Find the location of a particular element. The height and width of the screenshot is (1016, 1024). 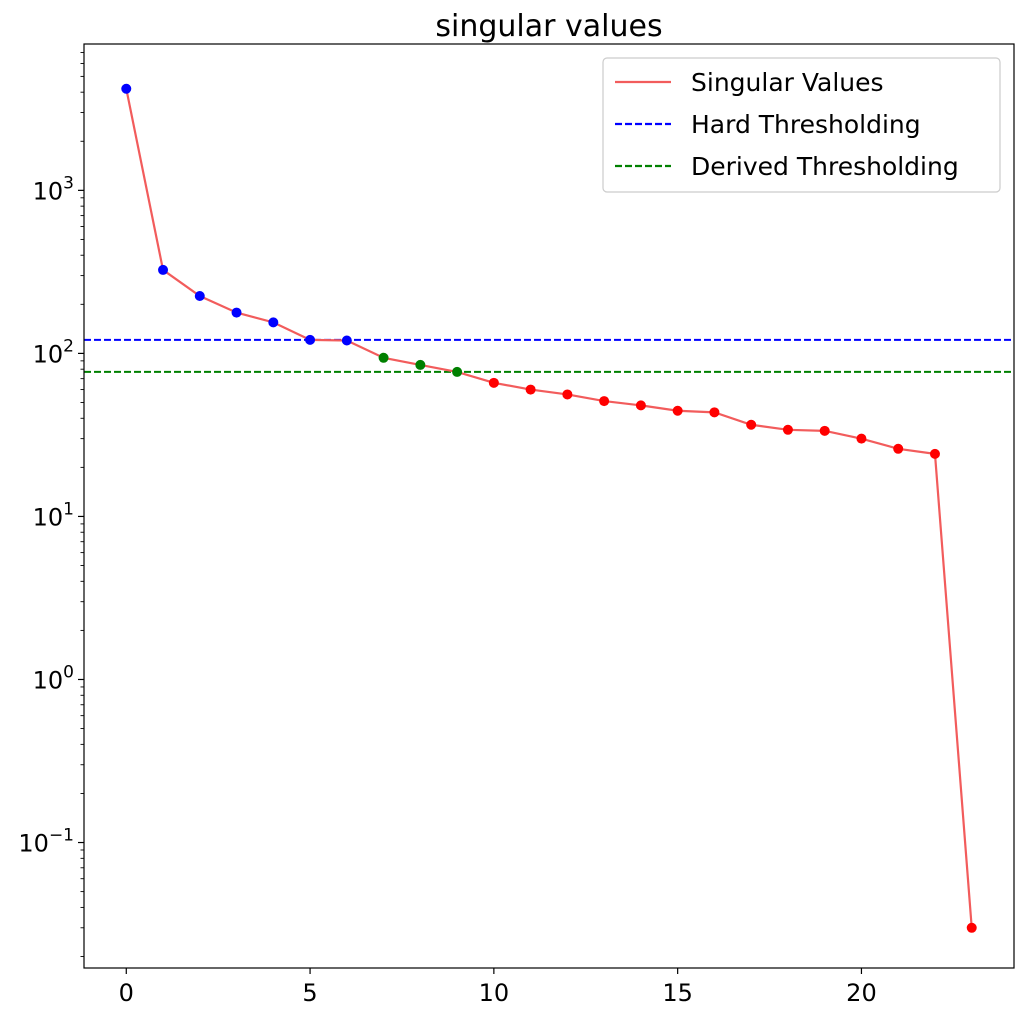

x-tick-label-15: 15 is located at coordinates (677, 993).